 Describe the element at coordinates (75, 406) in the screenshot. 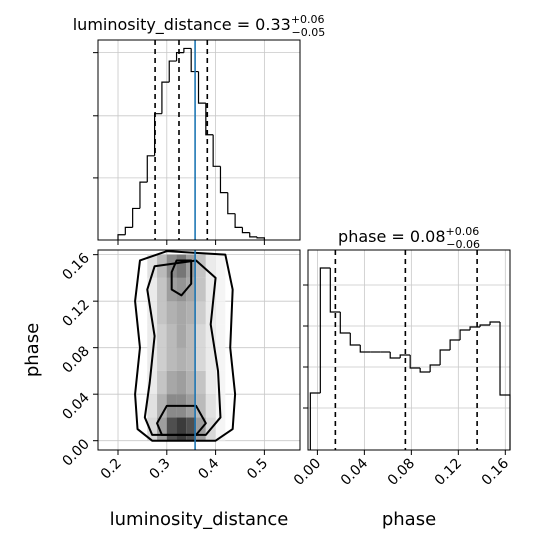

I see `y-tick-label: 0.04` at that location.